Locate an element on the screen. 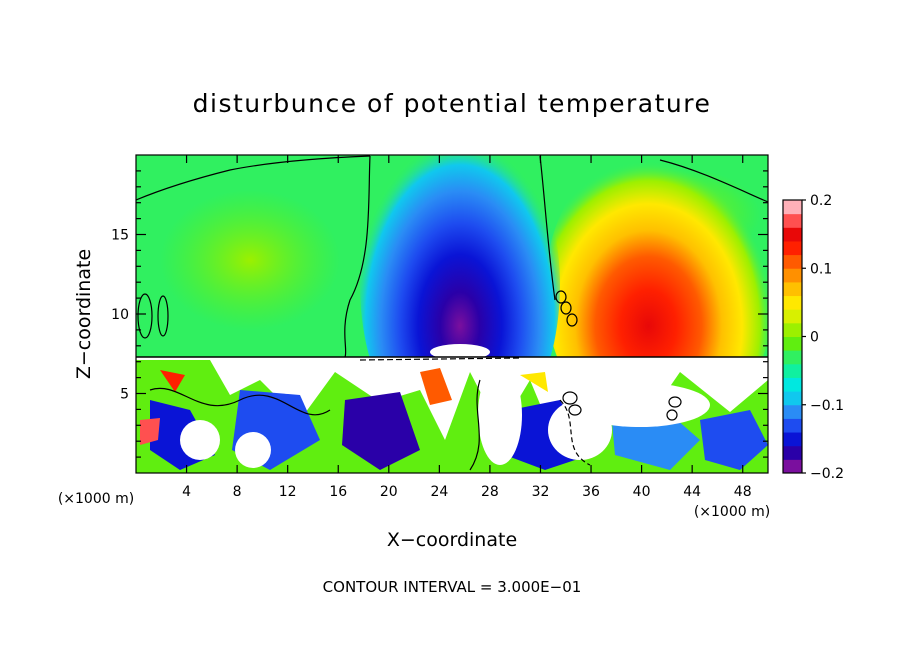 The height and width of the screenshot is (654, 904). x-tick-label: 36 is located at coordinates (591, 492).